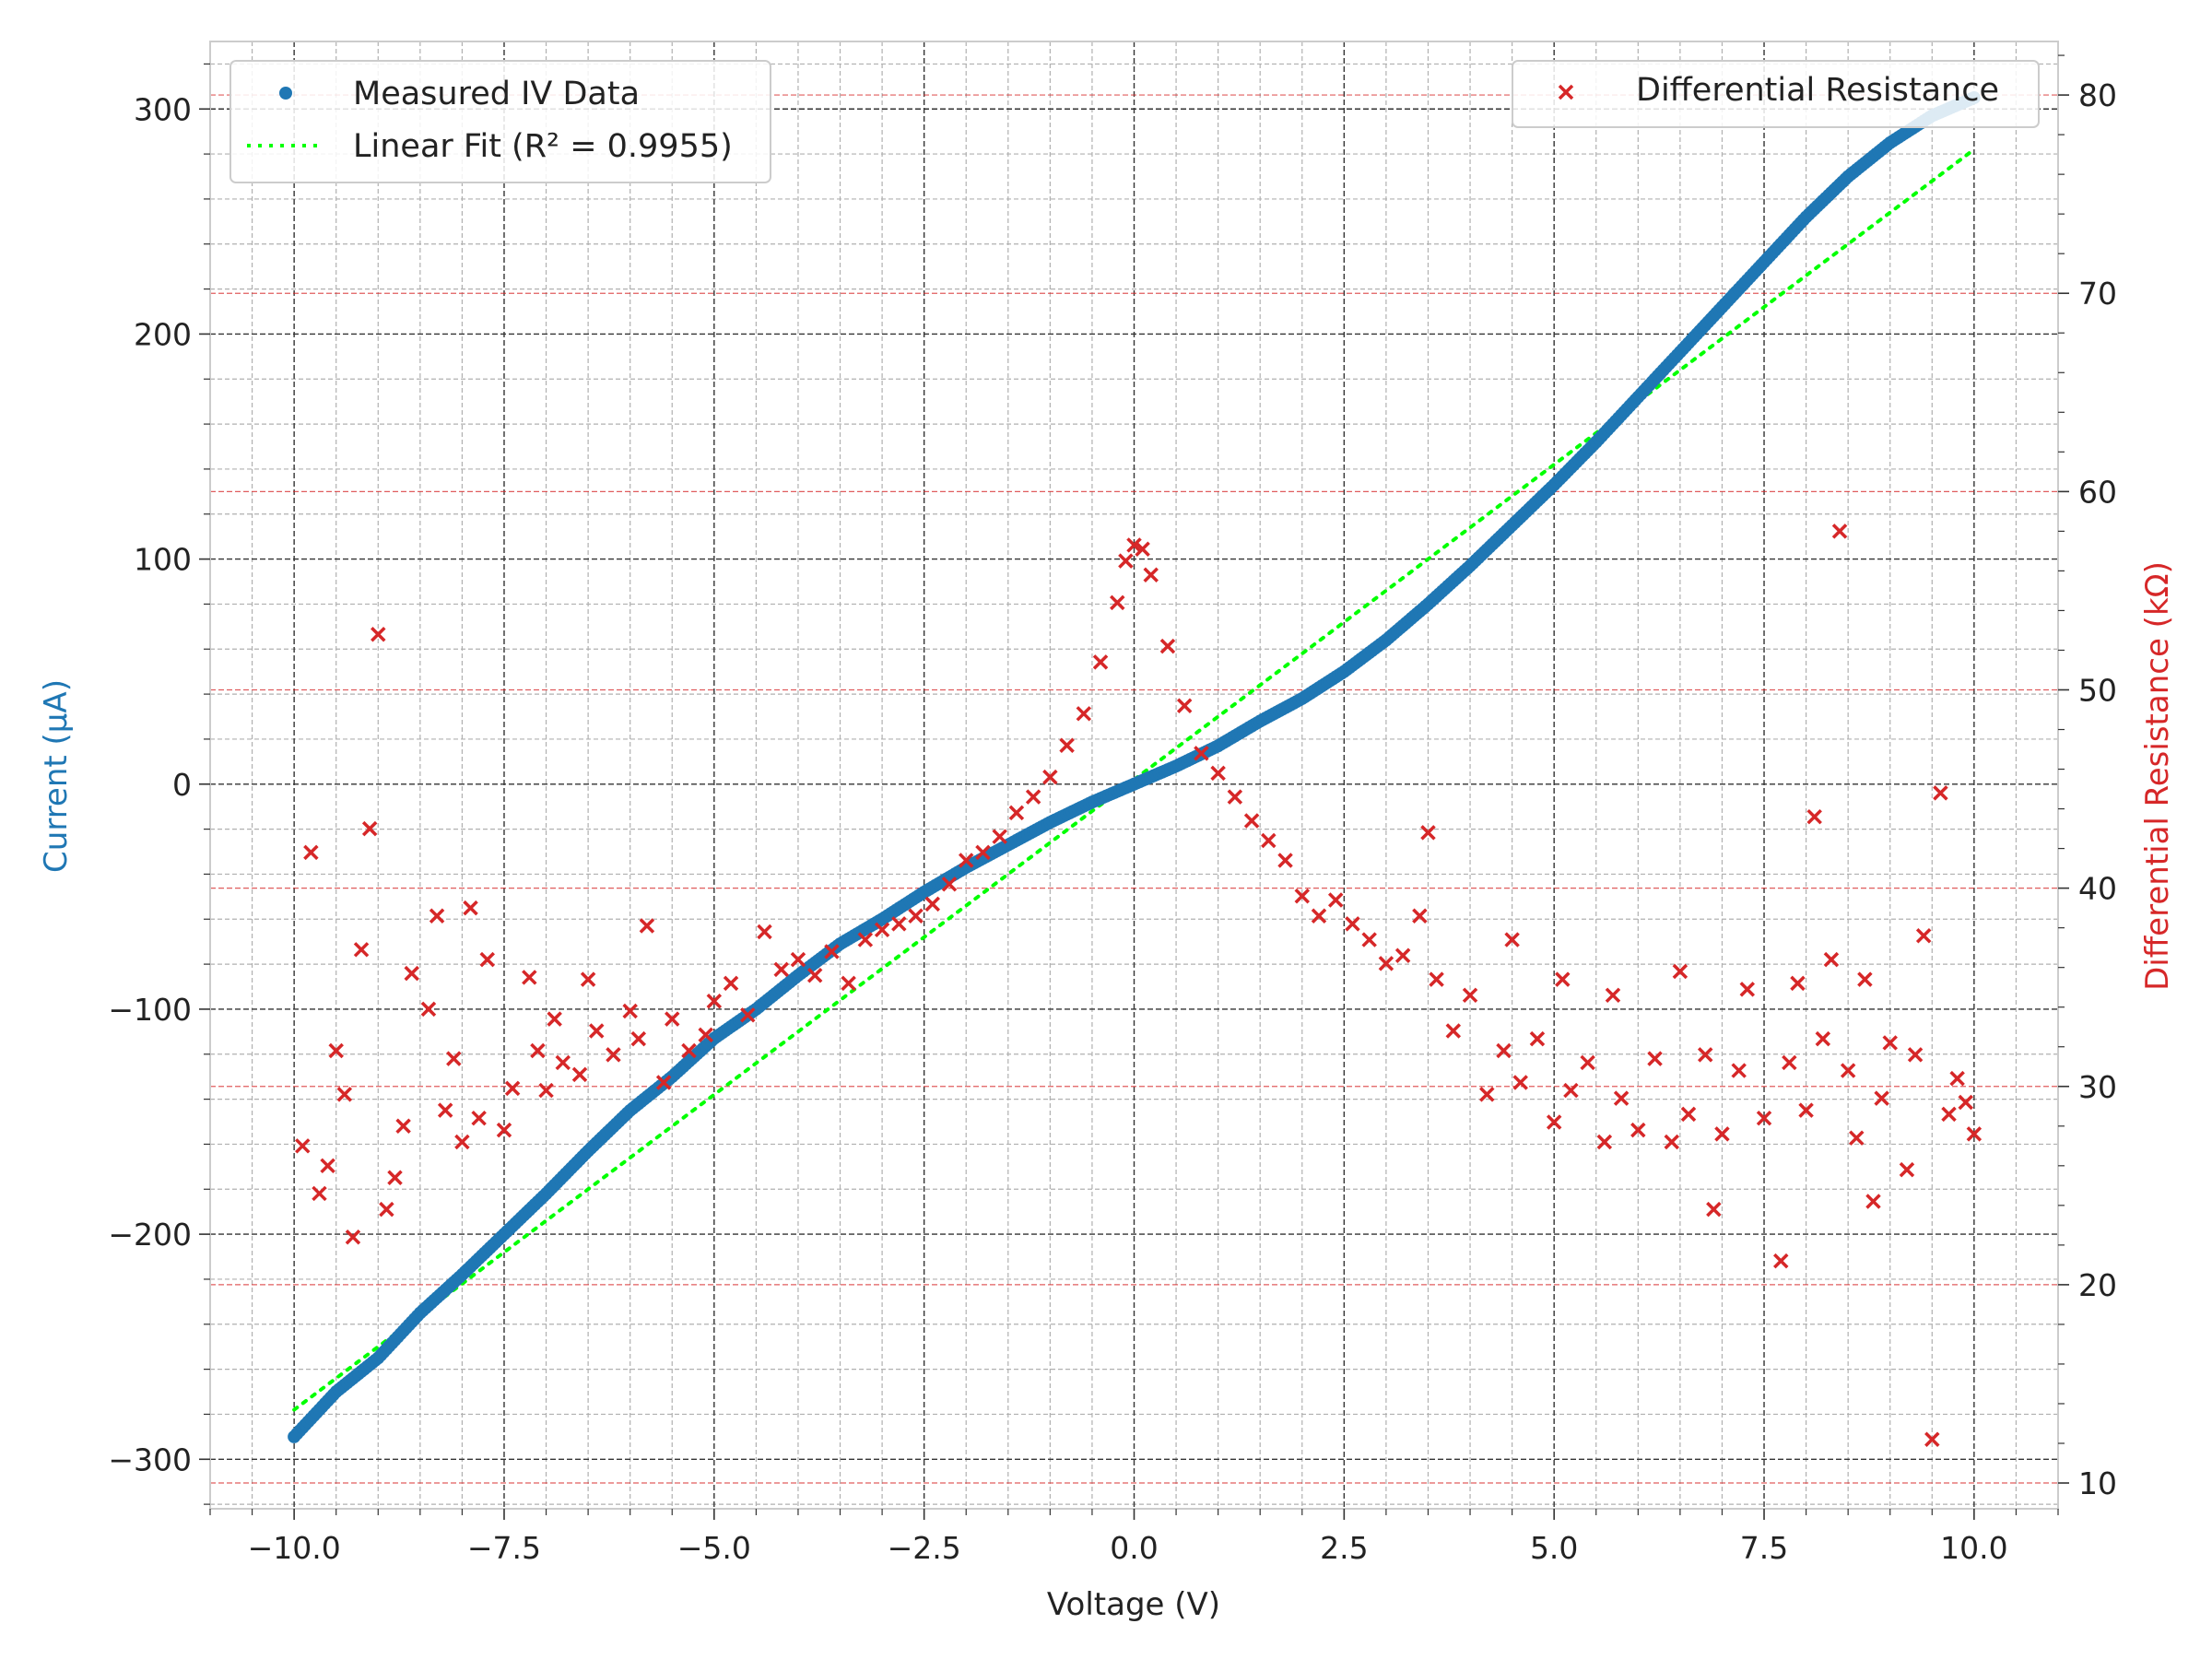  Describe the element at coordinates (1134, 1548) in the screenshot. I see `x-tick-label: 0.0` at that location.